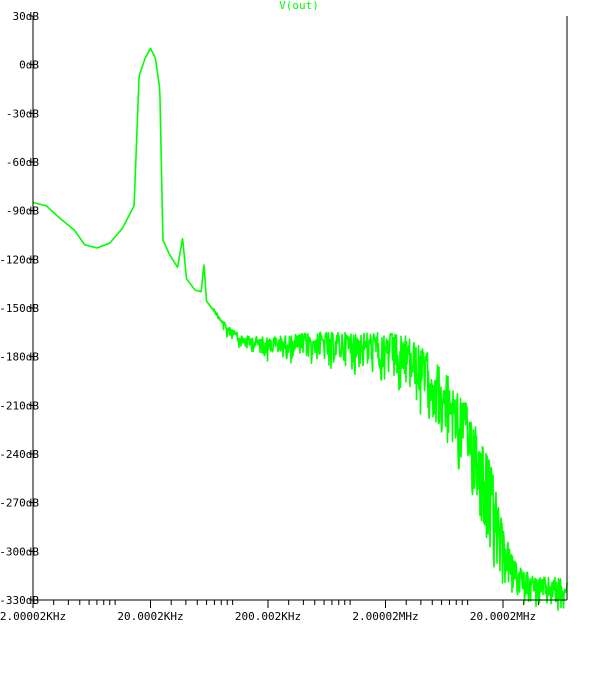 This screenshot has width=590, height=690. I want to click on x-tick-label: 20.0002MHz, so click(503, 616).